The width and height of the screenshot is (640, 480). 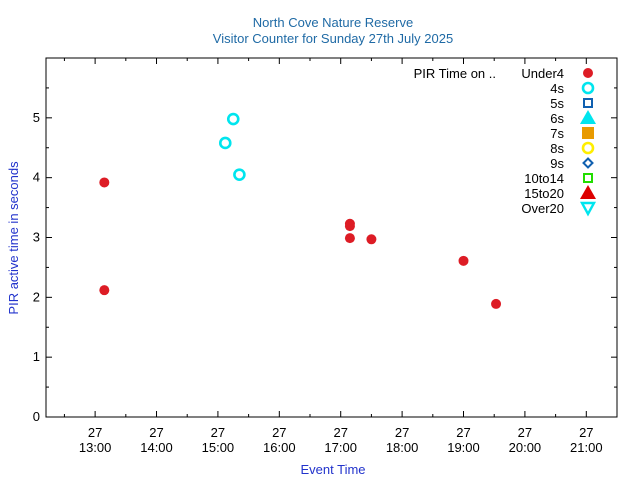 What do you see at coordinates (218, 447) in the screenshot?
I see `x-tick-time: 15:00` at bounding box center [218, 447].